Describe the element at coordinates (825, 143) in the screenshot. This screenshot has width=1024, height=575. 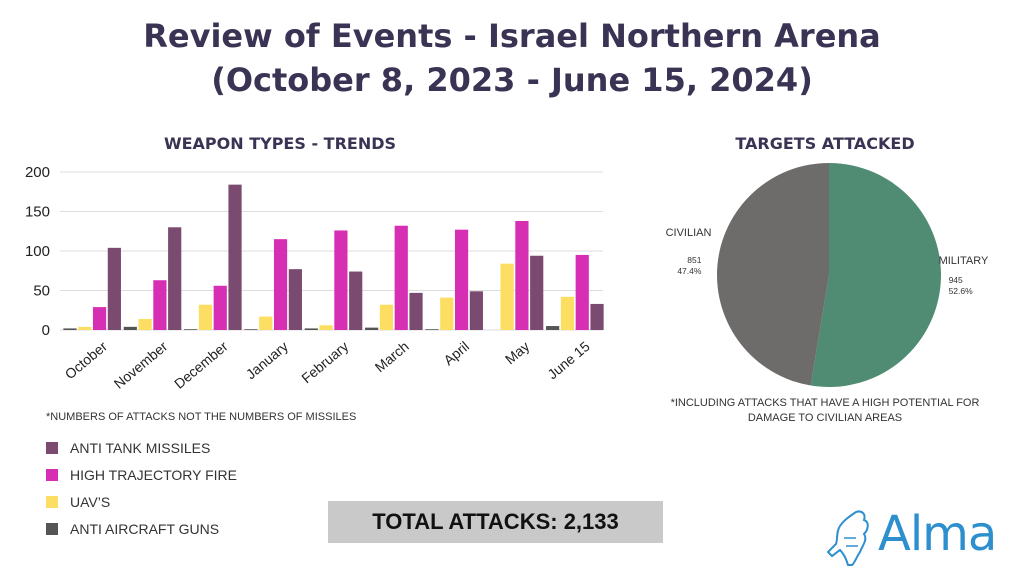
I see `pie-chart-title: TARGETS ATTACKED` at that location.